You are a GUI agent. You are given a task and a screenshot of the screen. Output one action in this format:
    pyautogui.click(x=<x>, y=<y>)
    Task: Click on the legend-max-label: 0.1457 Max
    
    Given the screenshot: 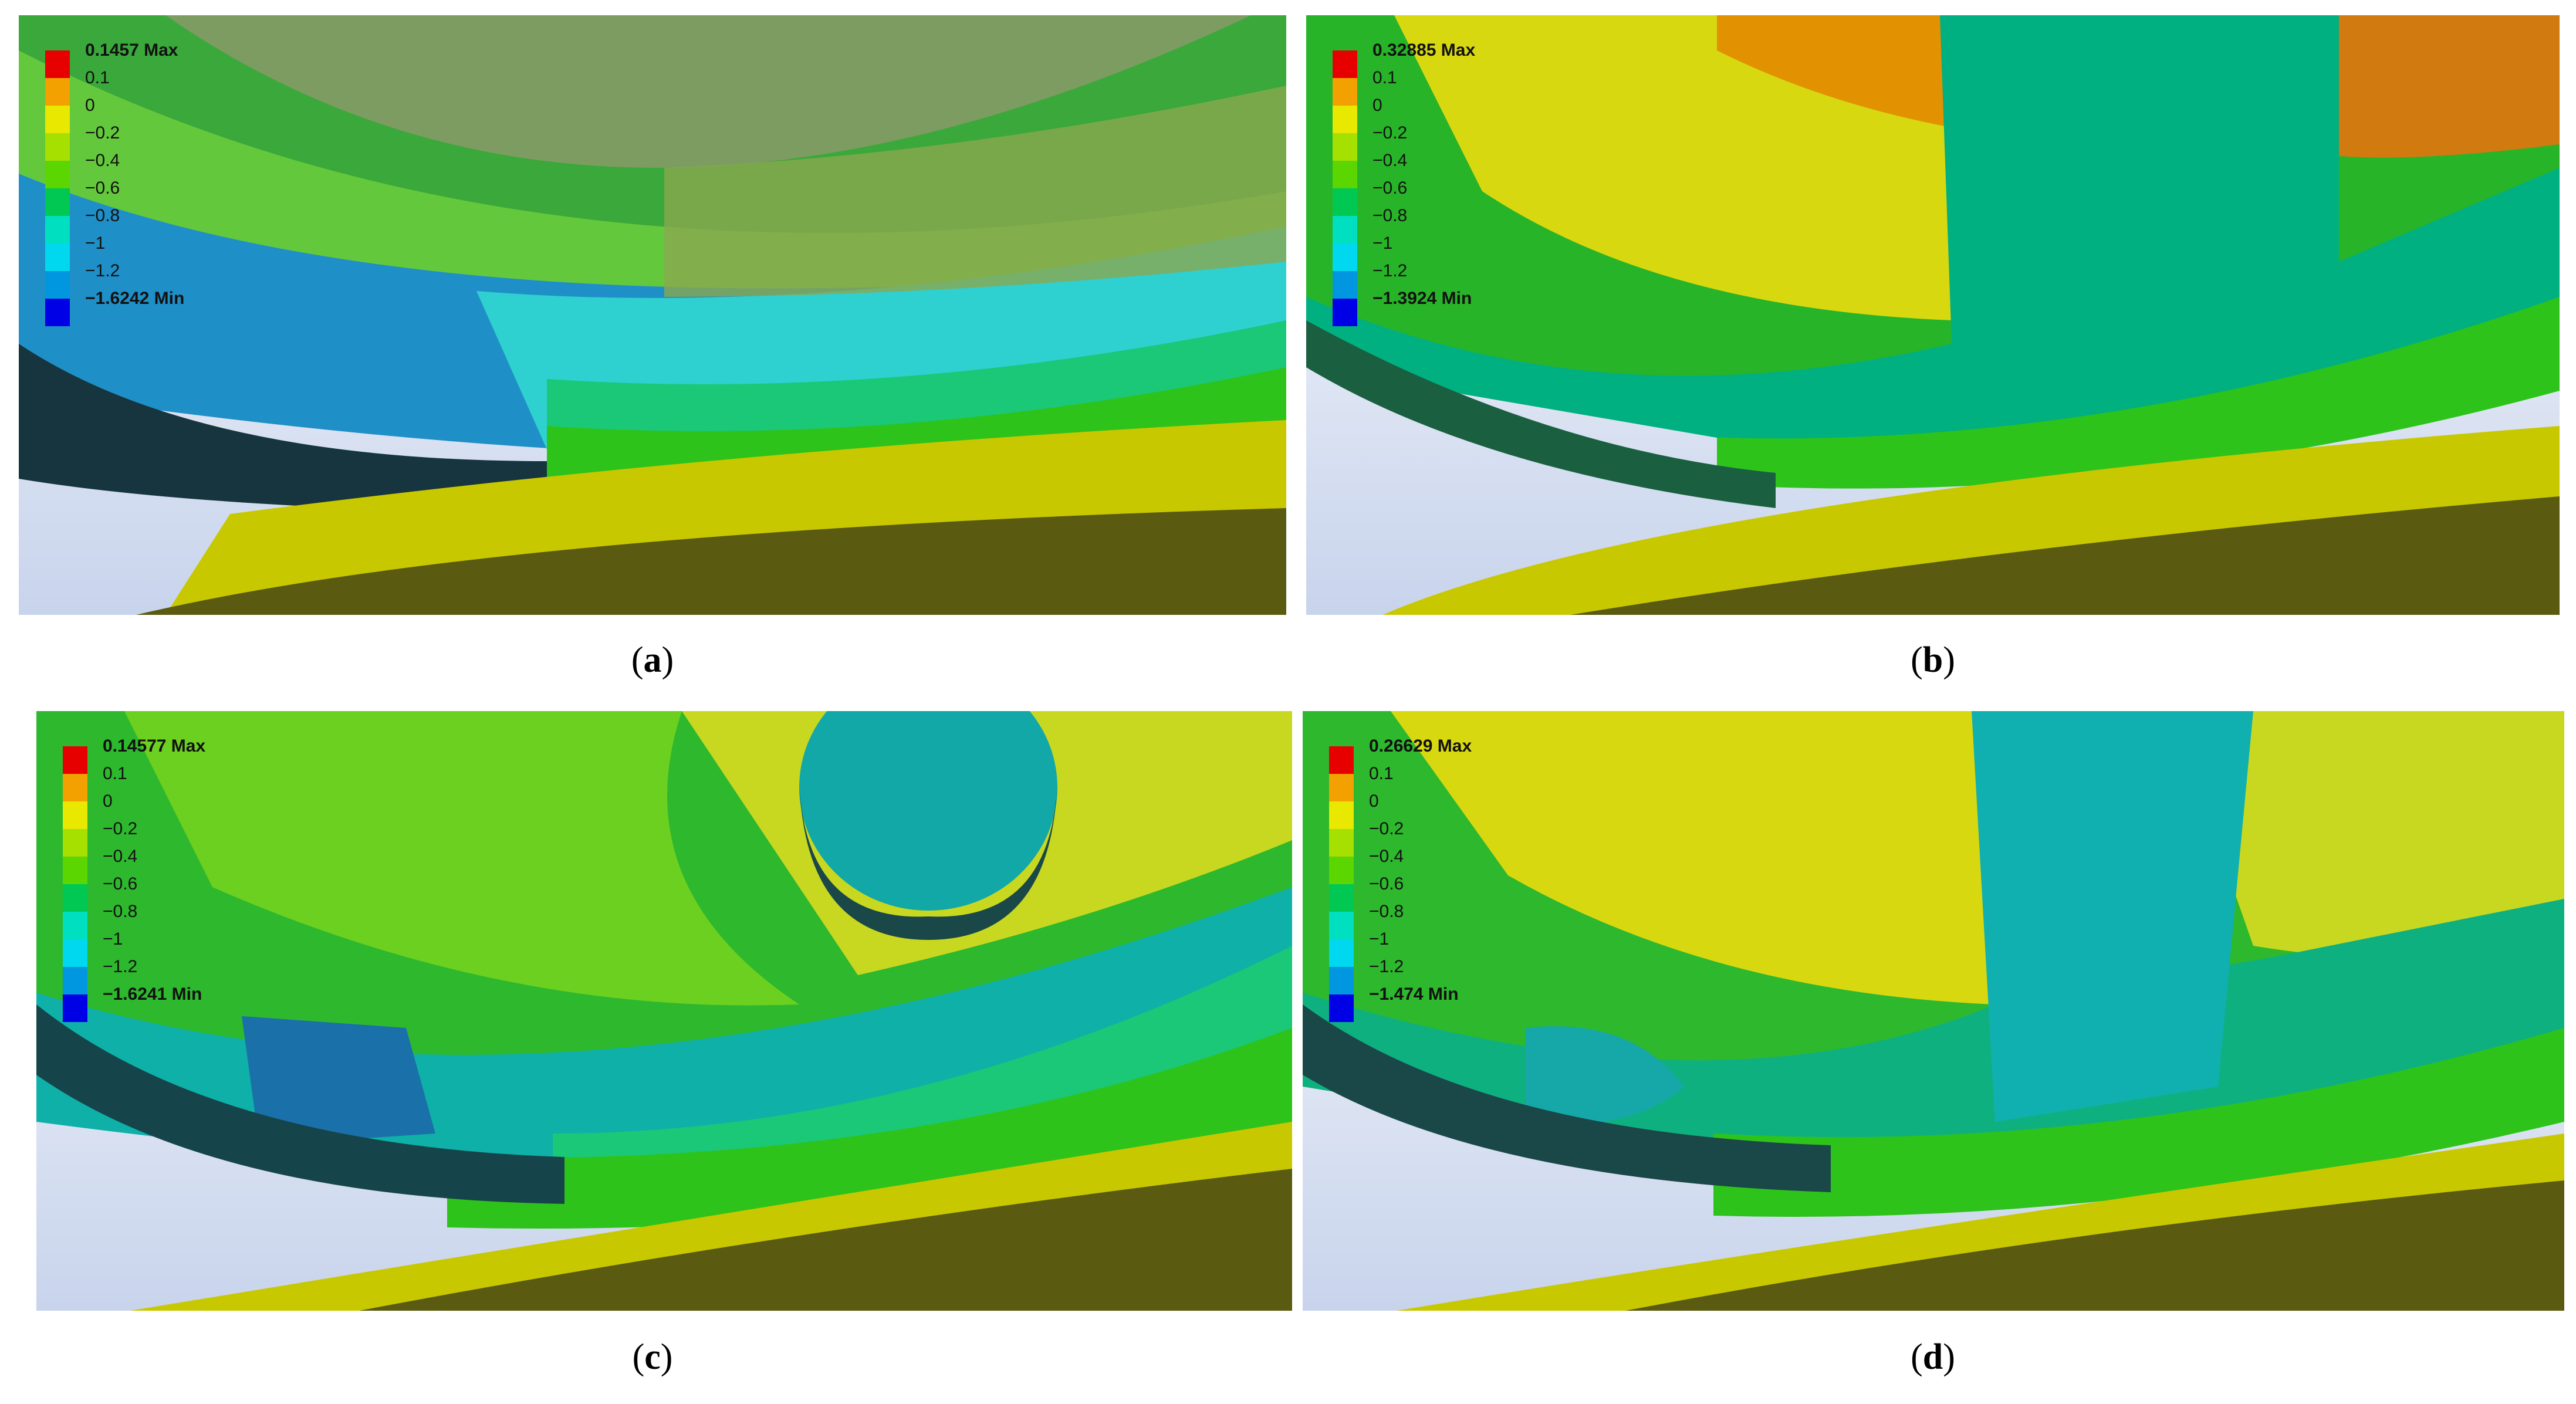 What is the action you would take?
    pyautogui.click(x=131, y=50)
    